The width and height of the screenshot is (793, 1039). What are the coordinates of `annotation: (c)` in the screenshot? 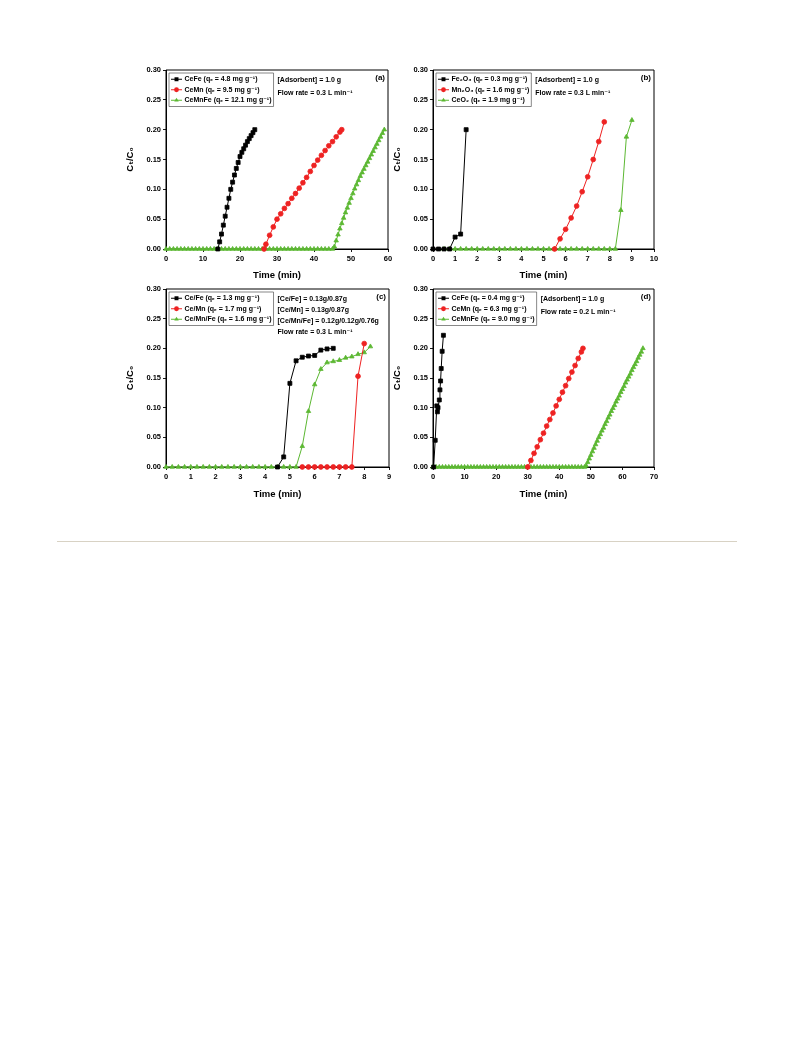 It's located at (381, 297).